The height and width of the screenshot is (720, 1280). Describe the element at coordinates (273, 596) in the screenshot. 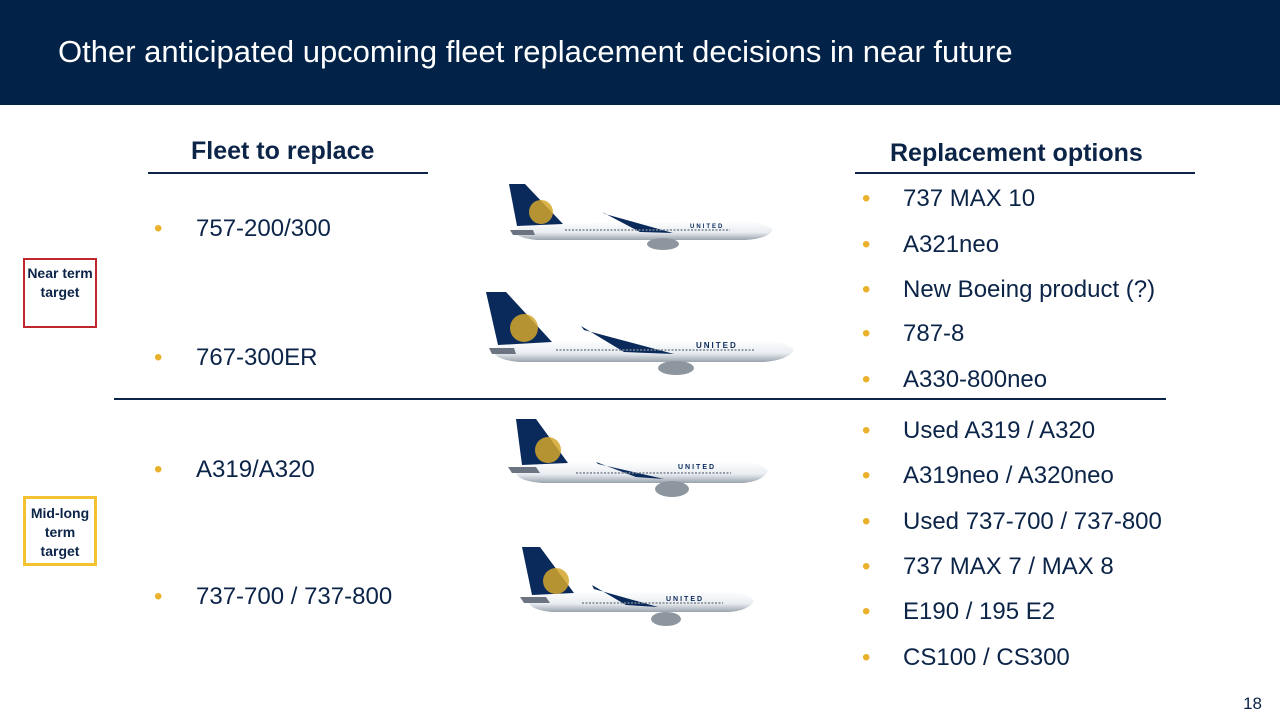

I see `fleet-item-737: • 737-700 / 737-800` at that location.